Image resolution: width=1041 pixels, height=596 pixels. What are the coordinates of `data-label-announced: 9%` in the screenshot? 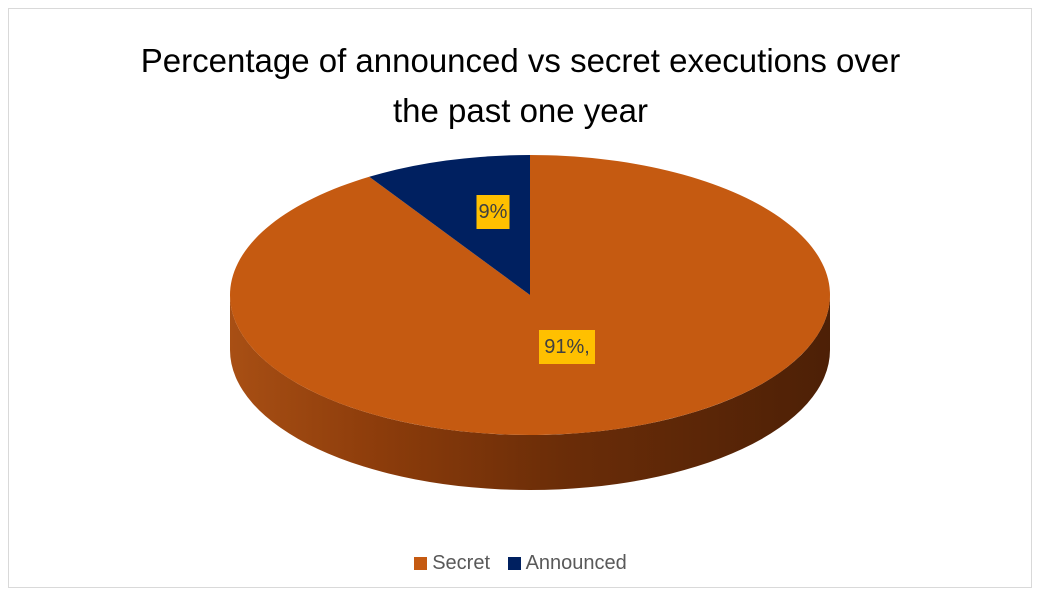 It's located at (493, 212).